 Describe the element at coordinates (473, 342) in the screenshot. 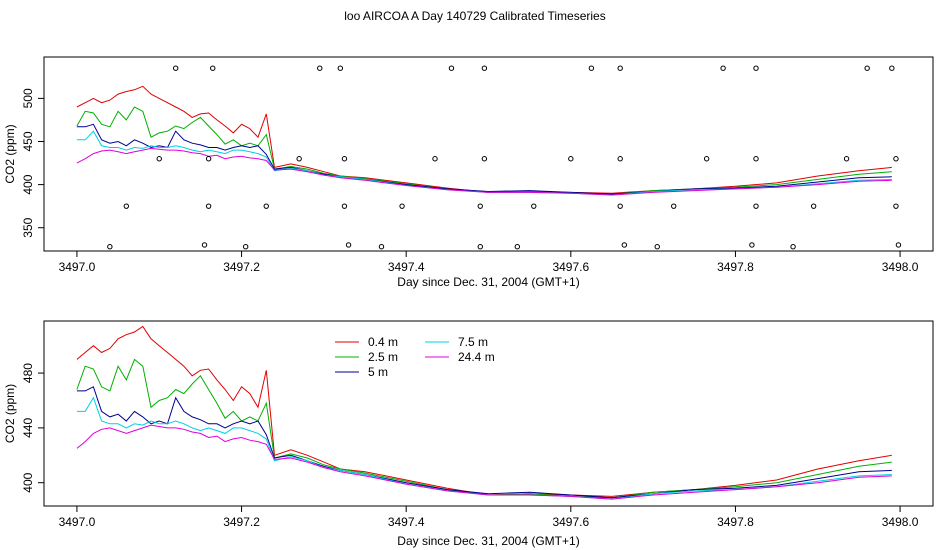

I see `legend-label: 7.5 m` at that location.